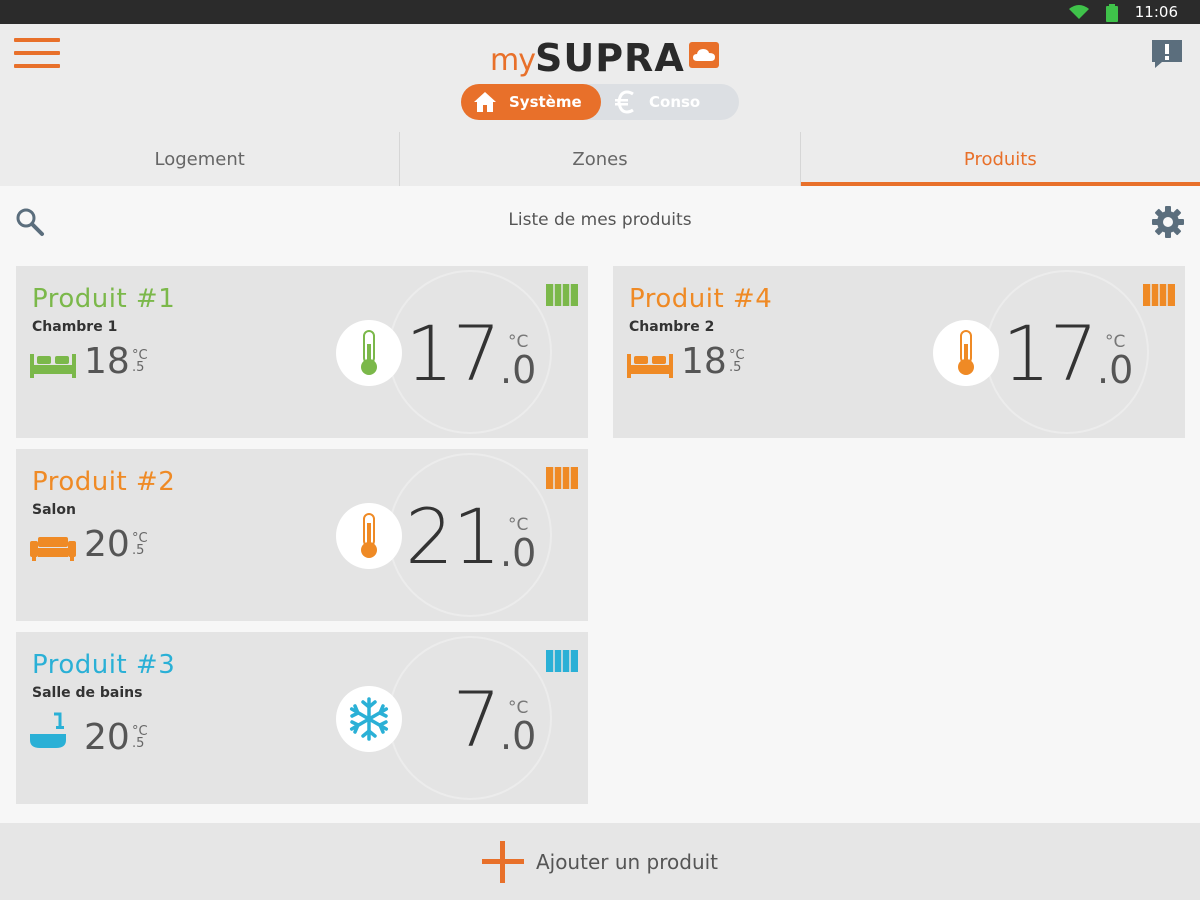 The width and height of the screenshot is (1200, 900). What do you see at coordinates (703, 55) in the screenshot?
I see `cloud-logo-icon` at bounding box center [703, 55].